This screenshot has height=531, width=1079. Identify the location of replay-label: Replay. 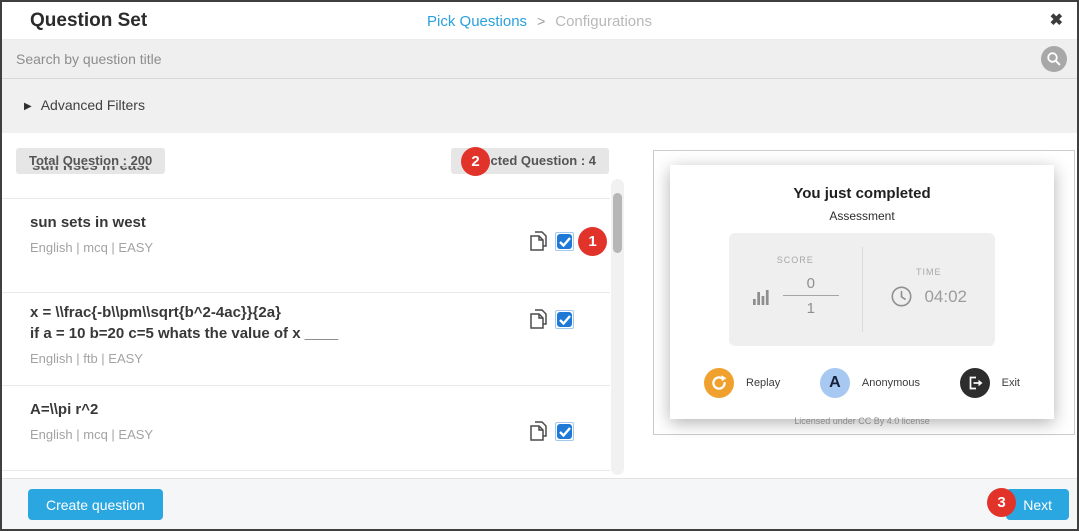
(763, 383).